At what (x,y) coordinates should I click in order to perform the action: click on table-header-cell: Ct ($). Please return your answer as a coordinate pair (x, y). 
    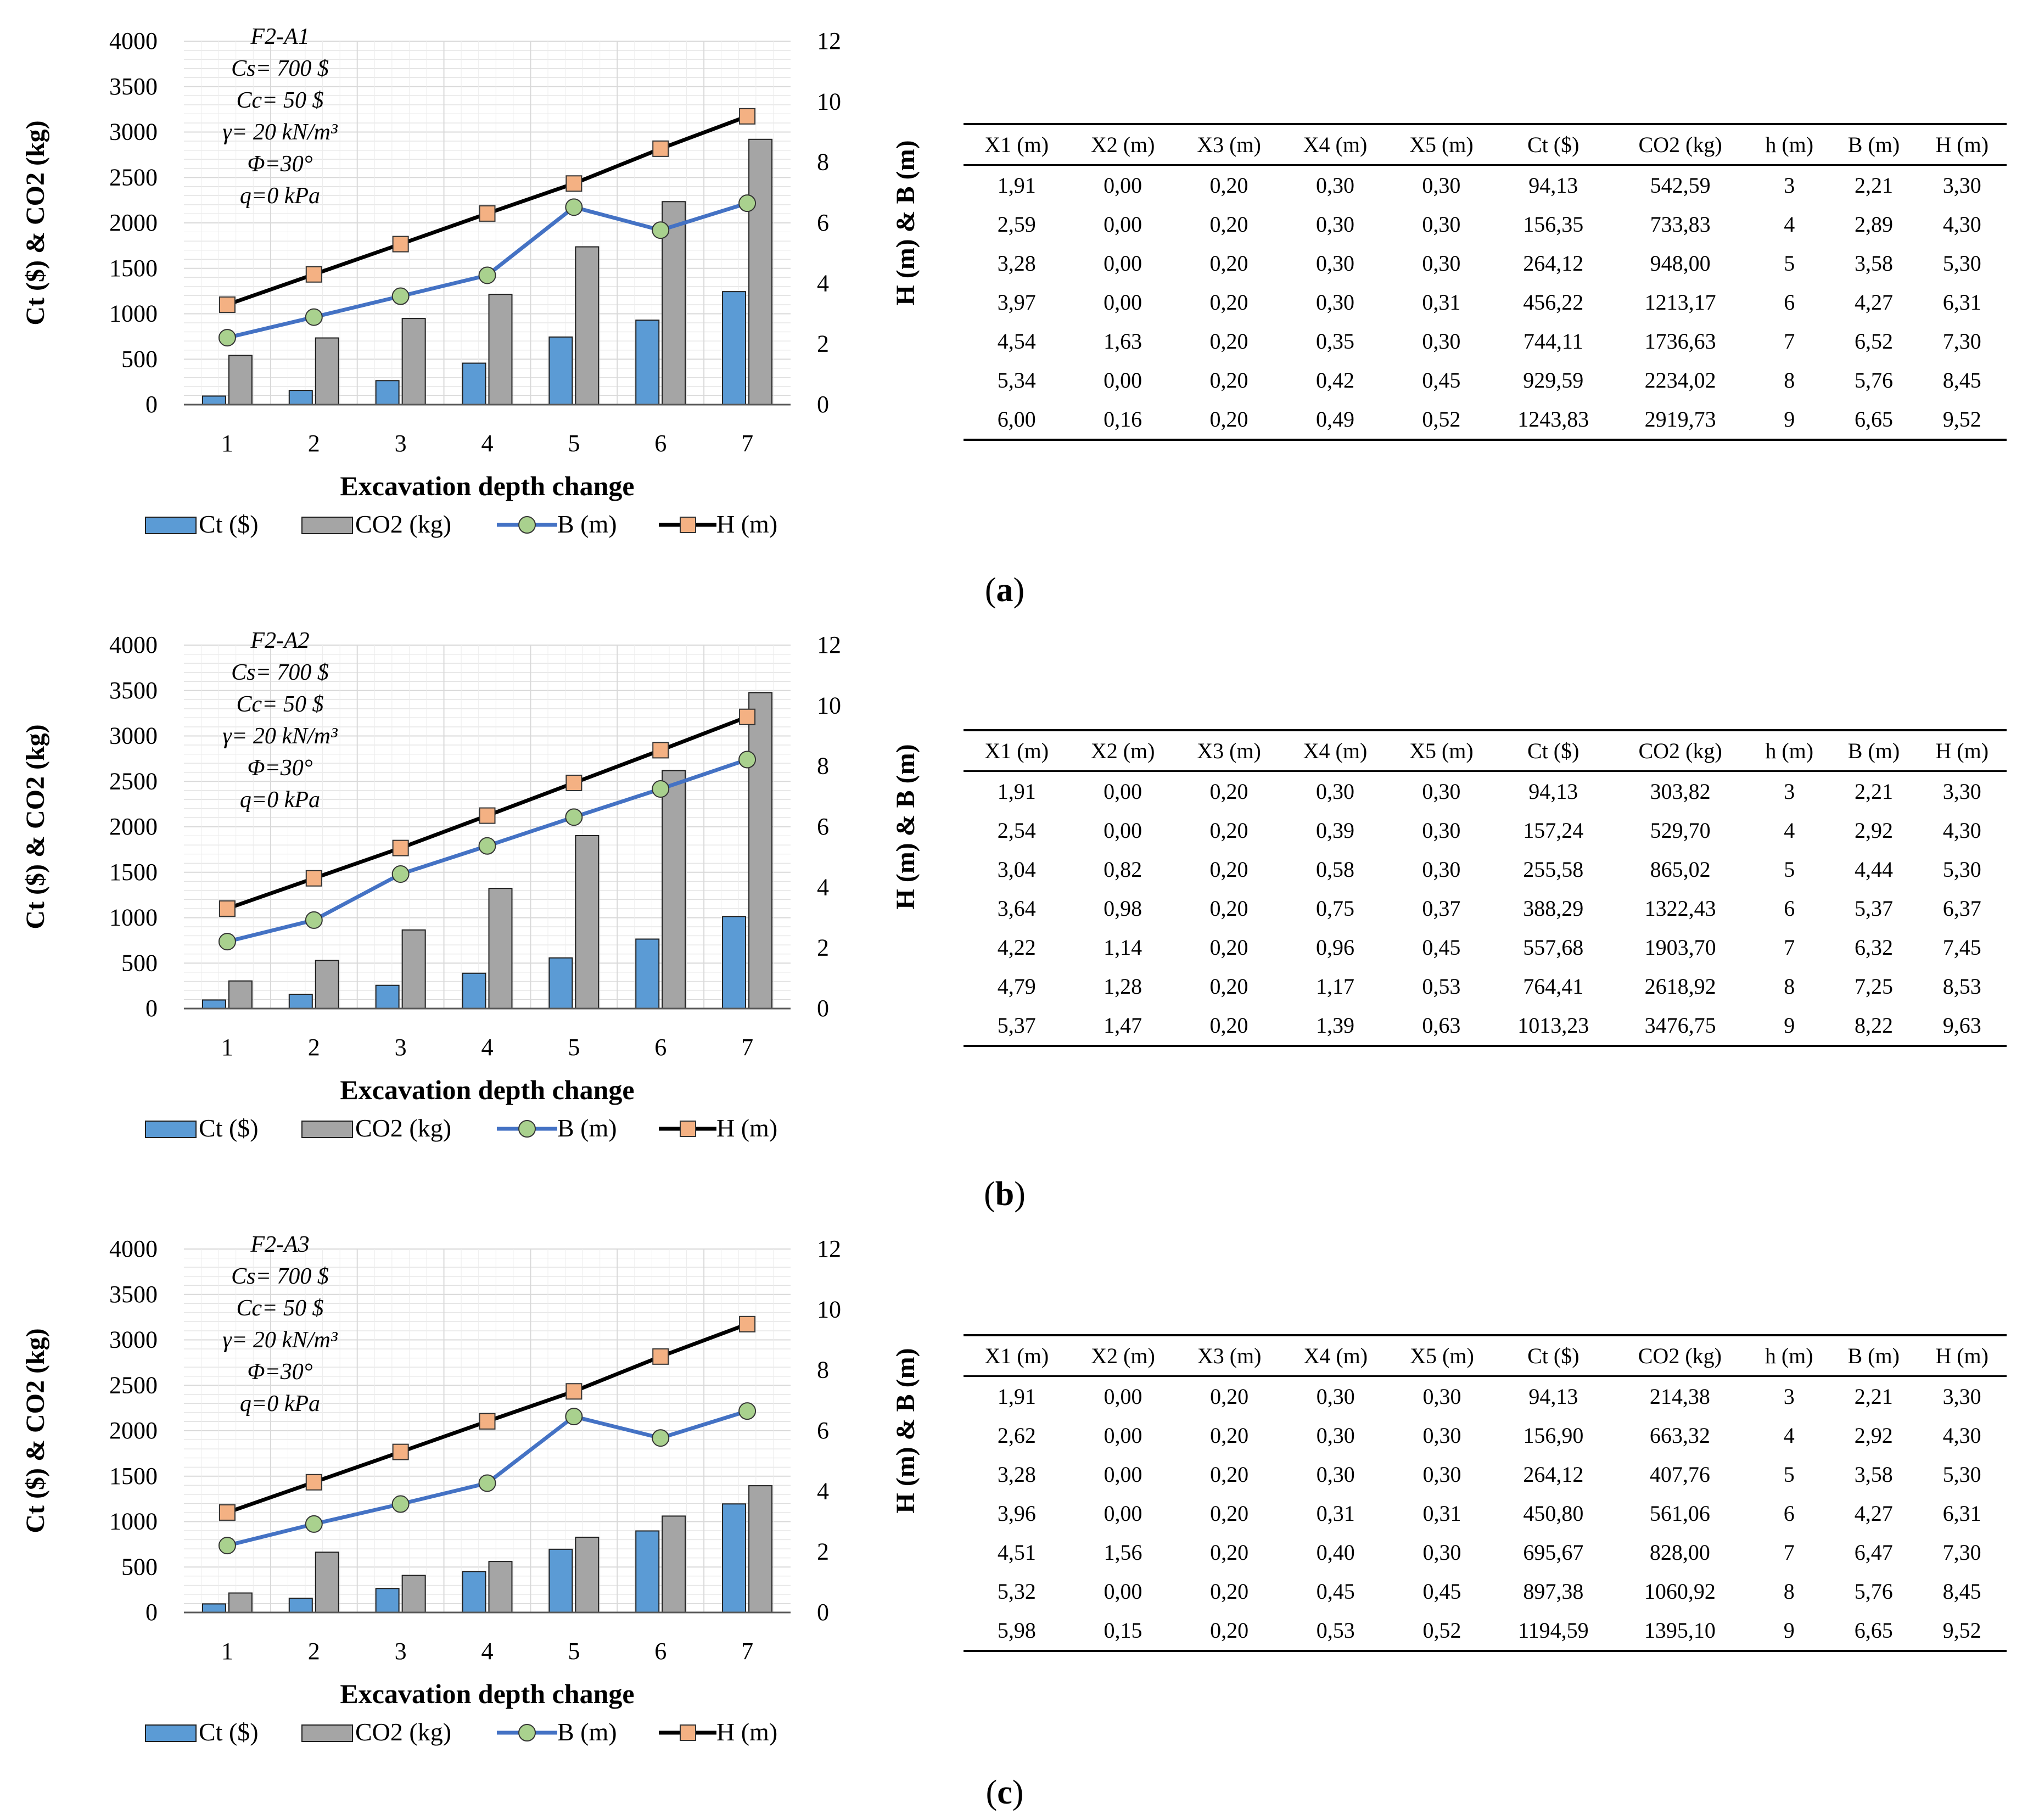
    Looking at the image, I should click on (1553, 751).